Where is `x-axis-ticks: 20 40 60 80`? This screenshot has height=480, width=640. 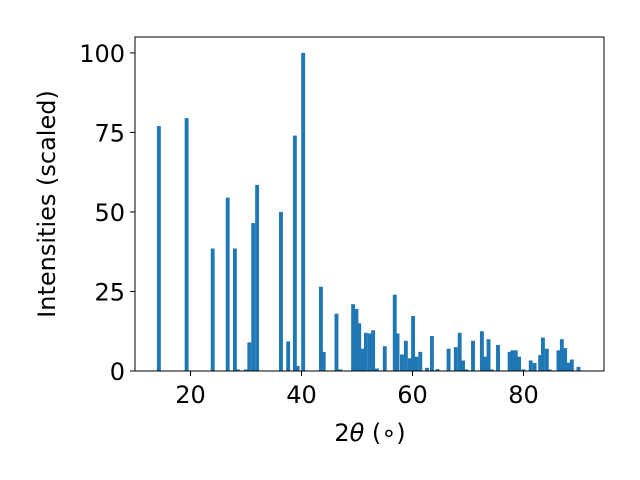
x-axis-ticks: 20 40 60 80 is located at coordinates (357, 390).